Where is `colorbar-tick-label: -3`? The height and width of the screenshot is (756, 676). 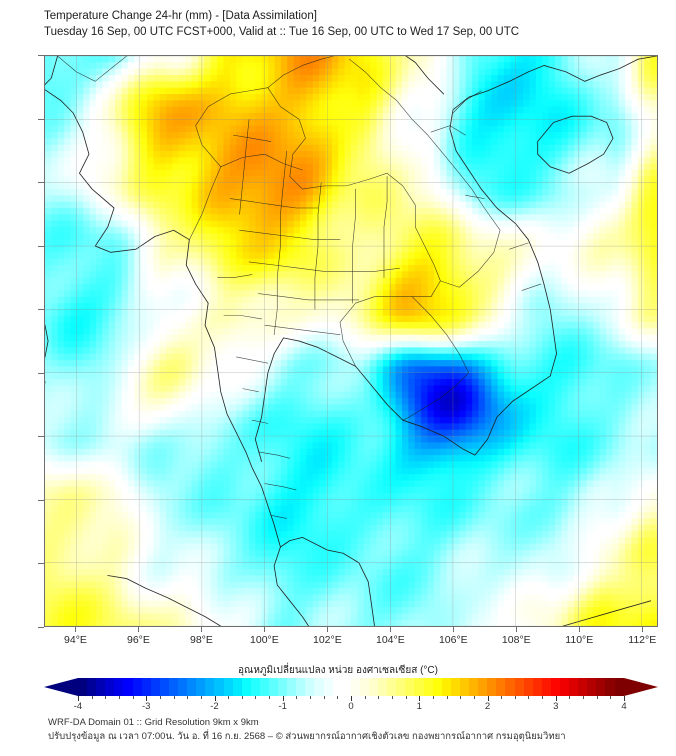 colorbar-tick-label: -3 is located at coordinates (146, 706).